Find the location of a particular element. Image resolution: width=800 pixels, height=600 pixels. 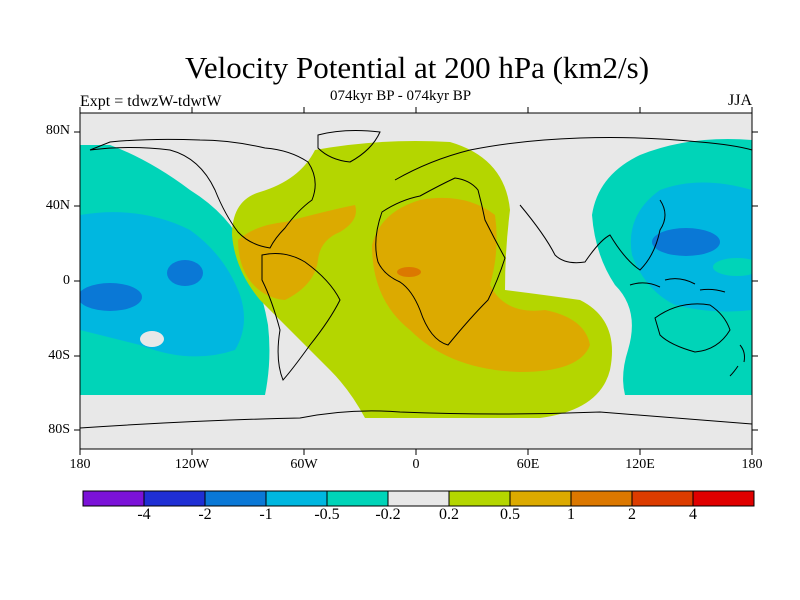

colorbar-label: -4 is located at coordinates (144, 514).